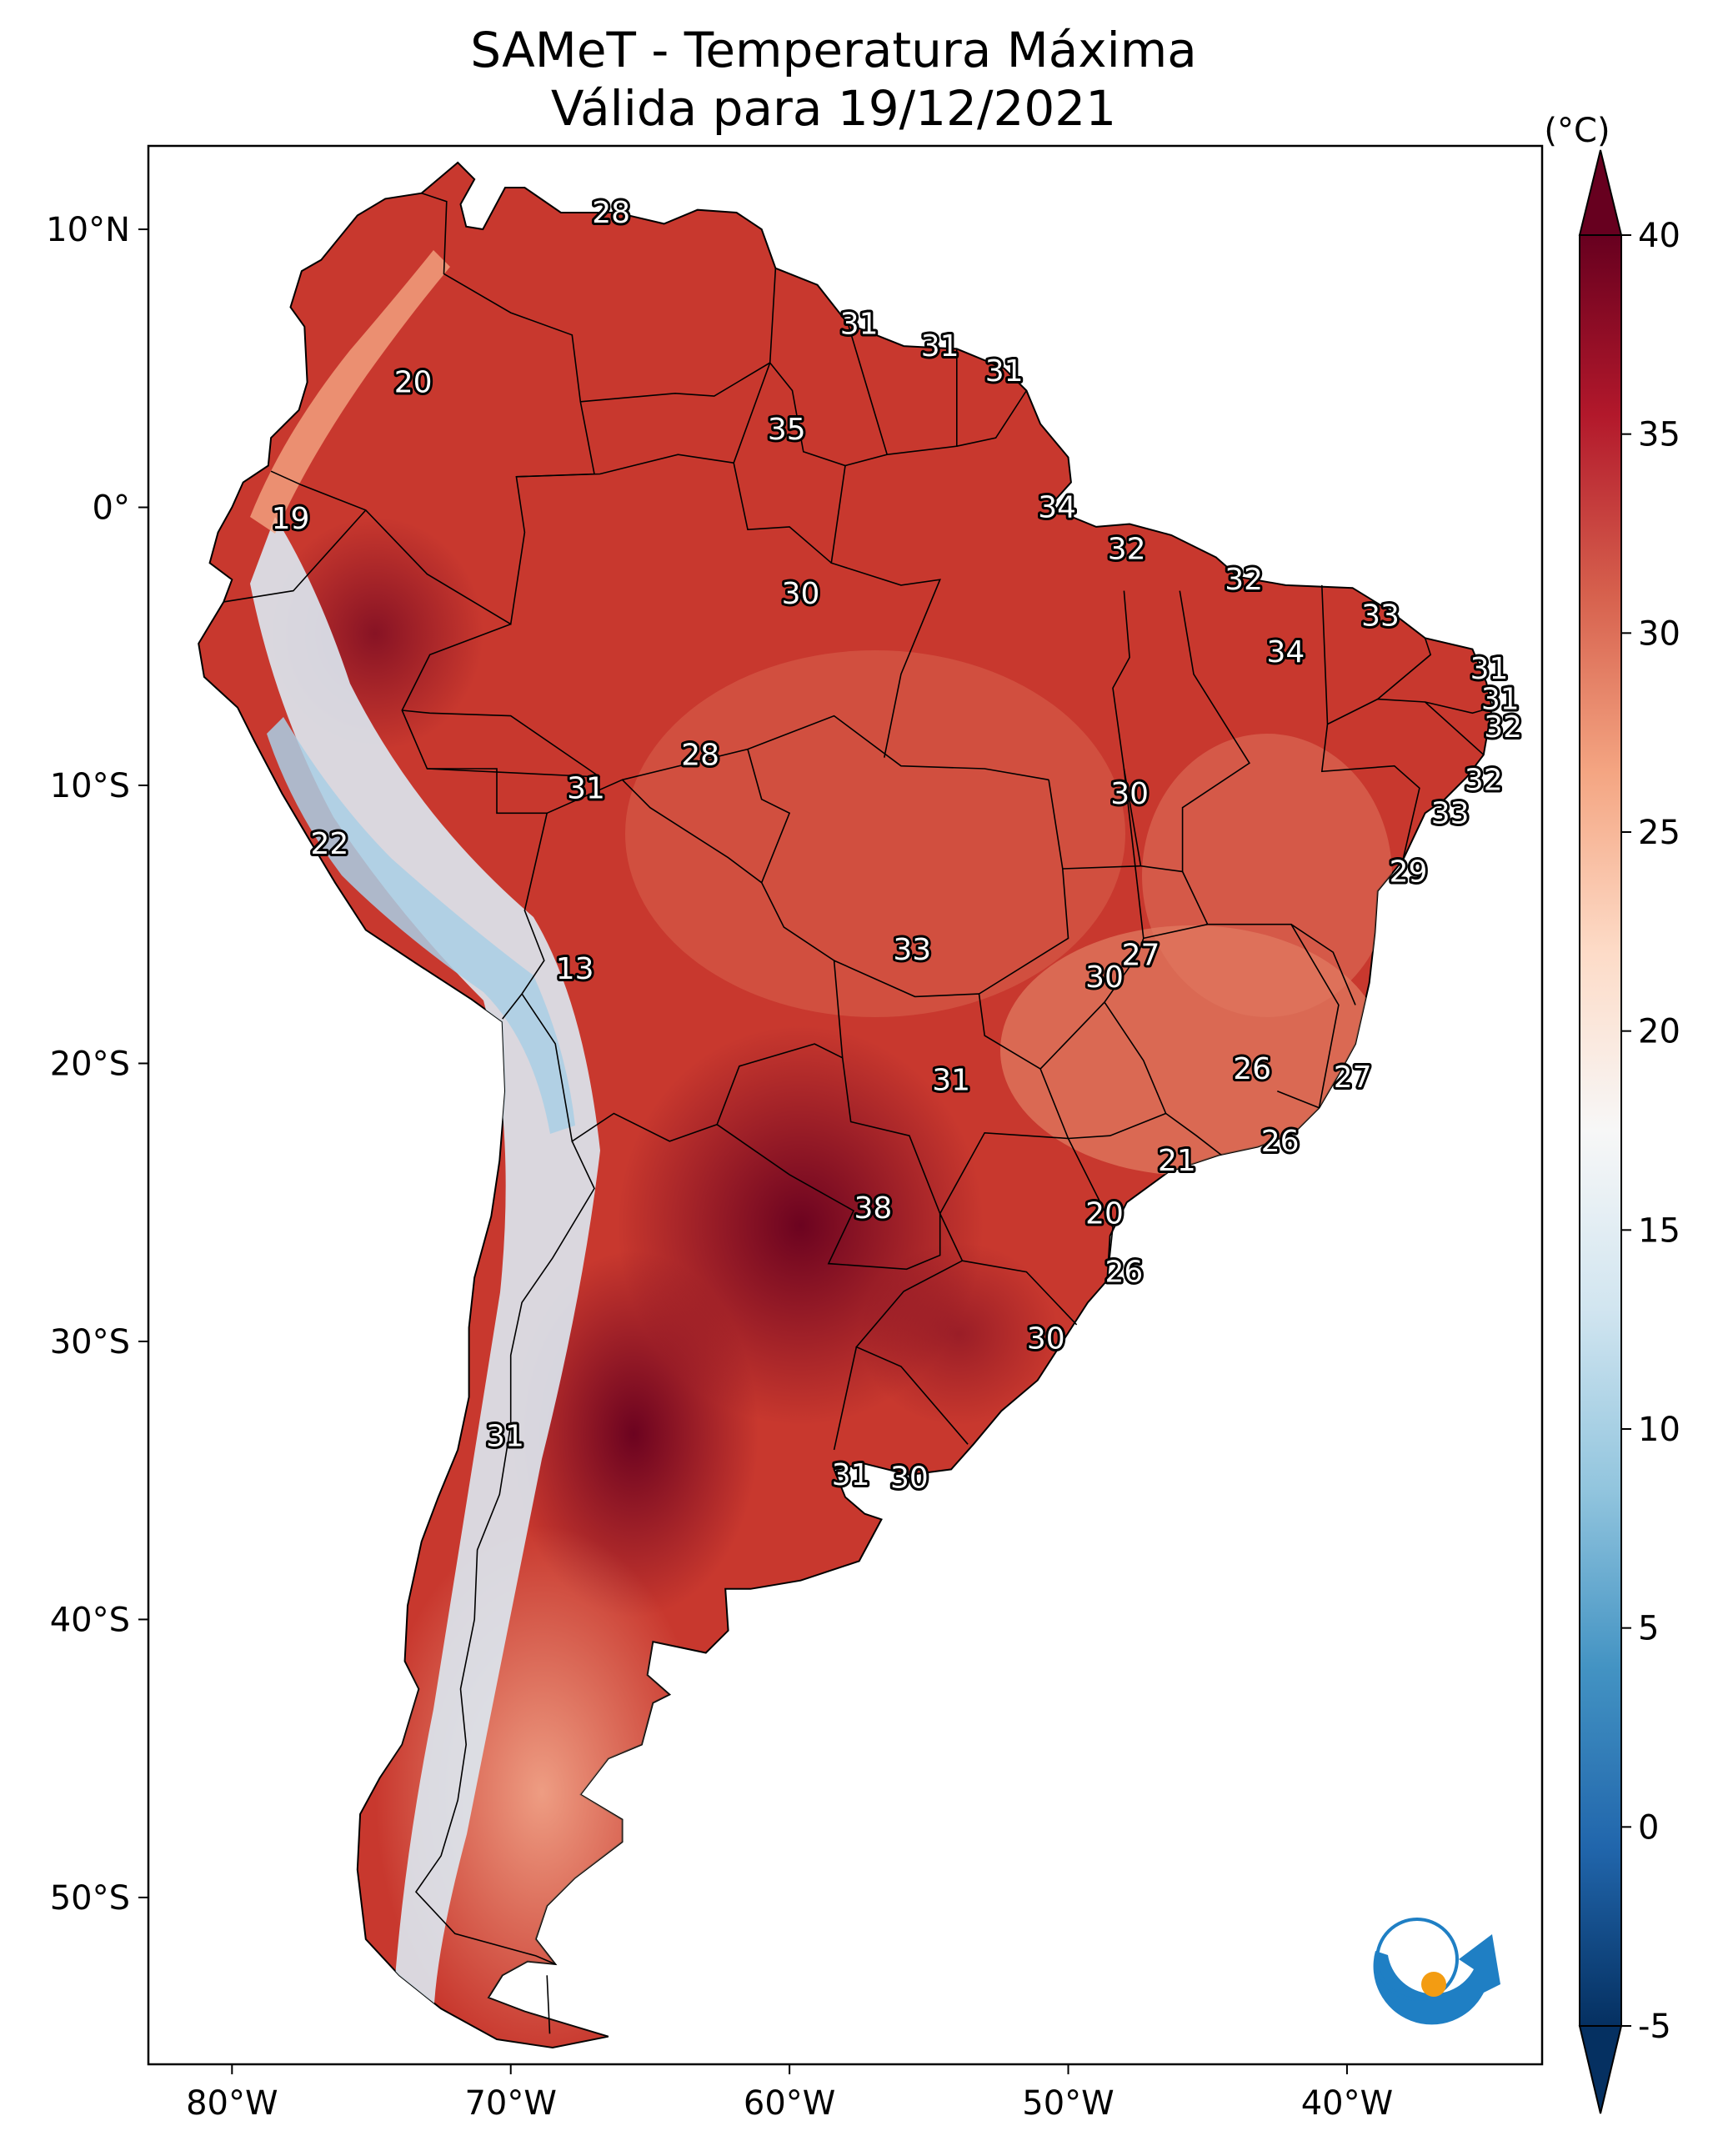 Image resolution: width=1723 pixels, height=2156 pixels. What do you see at coordinates (329, 844) in the screenshot?
I see `temperature-label: 22` at bounding box center [329, 844].